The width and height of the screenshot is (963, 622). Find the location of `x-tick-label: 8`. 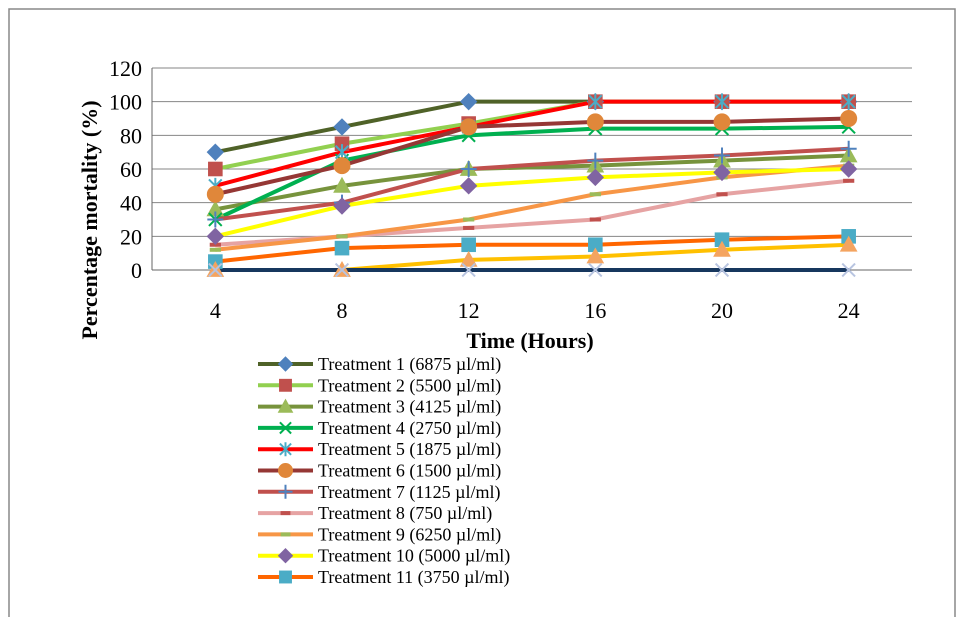

x-tick-label: 8 is located at coordinates (342, 310).